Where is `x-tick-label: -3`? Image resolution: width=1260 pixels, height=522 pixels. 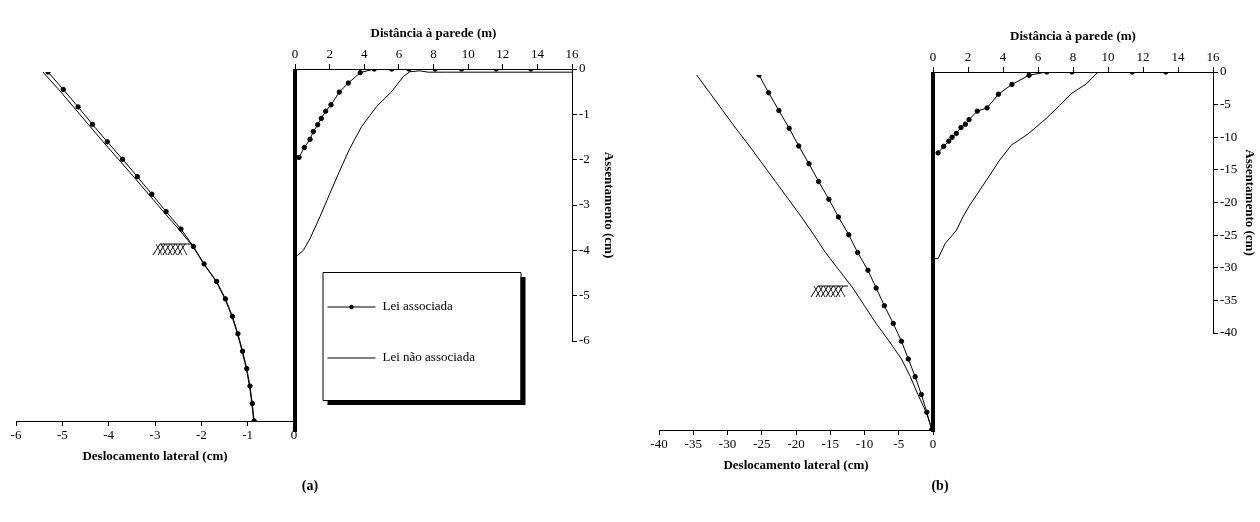
x-tick-label: -3 is located at coordinates (155, 435).